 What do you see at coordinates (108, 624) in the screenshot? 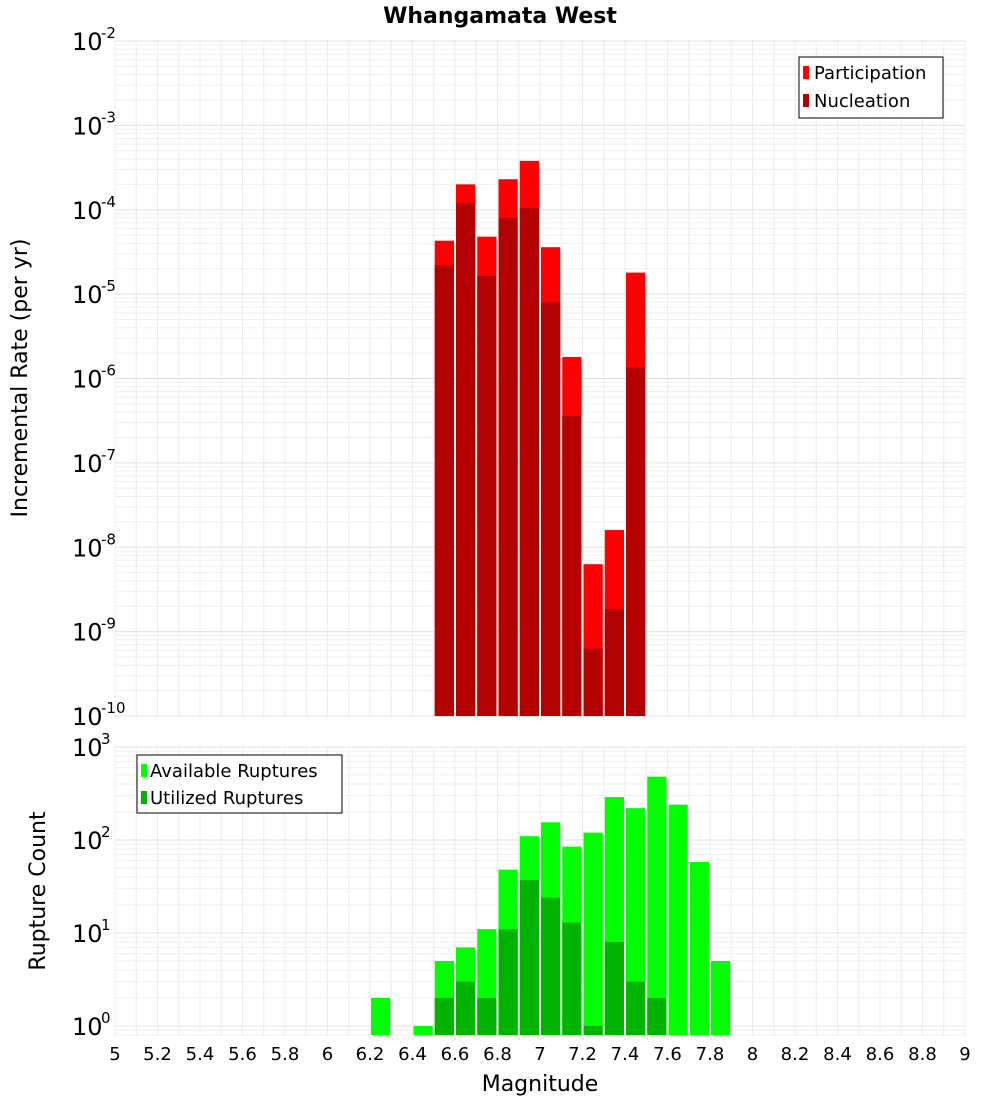
I see `y-tick-exponent: -9` at bounding box center [108, 624].